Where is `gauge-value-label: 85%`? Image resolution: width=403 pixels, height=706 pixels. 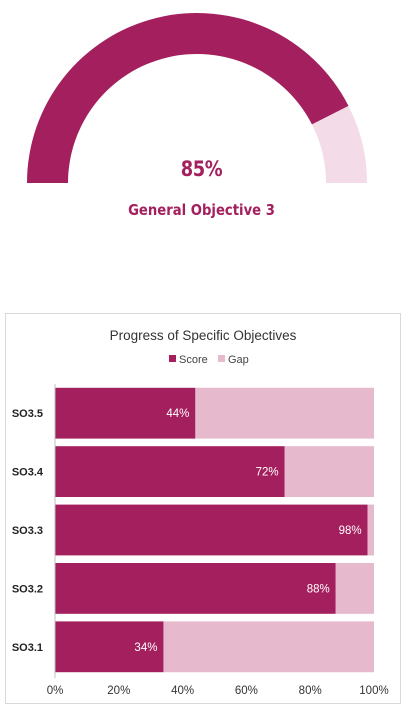
gauge-value-label: 85% is located at coordinates (201, 169).